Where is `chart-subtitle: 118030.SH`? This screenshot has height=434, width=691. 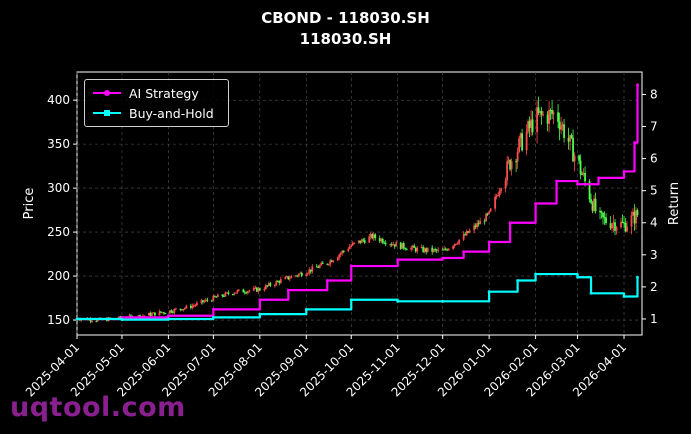
chart-subtitle: 118030.SH is located at coordinates (345, 39).